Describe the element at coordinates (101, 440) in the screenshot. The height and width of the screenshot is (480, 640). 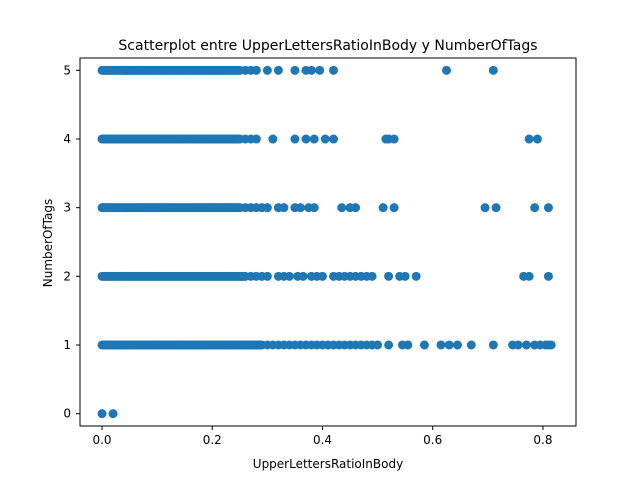
I see `x-tick-label: 0.0` at that location.